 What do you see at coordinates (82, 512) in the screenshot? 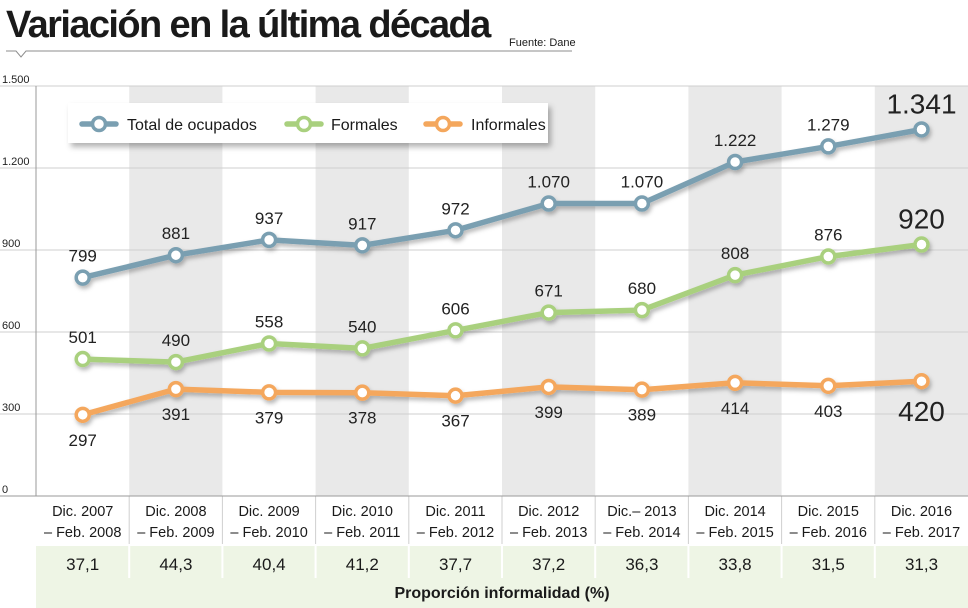
I see `x-tick-label: Dic. 2007` at bounding box center [82, 512].